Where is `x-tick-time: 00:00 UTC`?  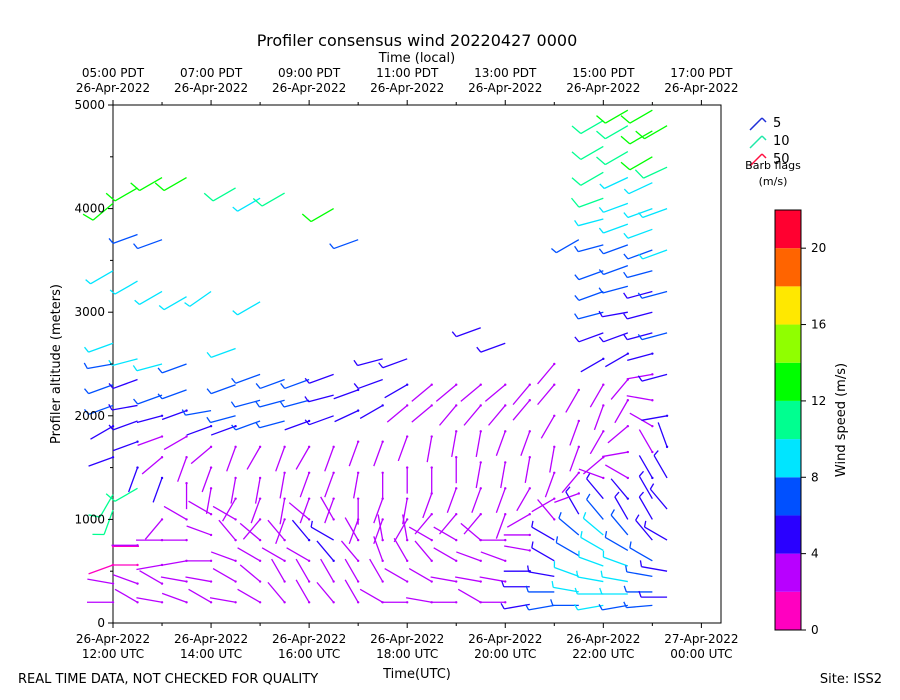 x-tick-time: 00:00 UTC is located at coordinates (701, 654).